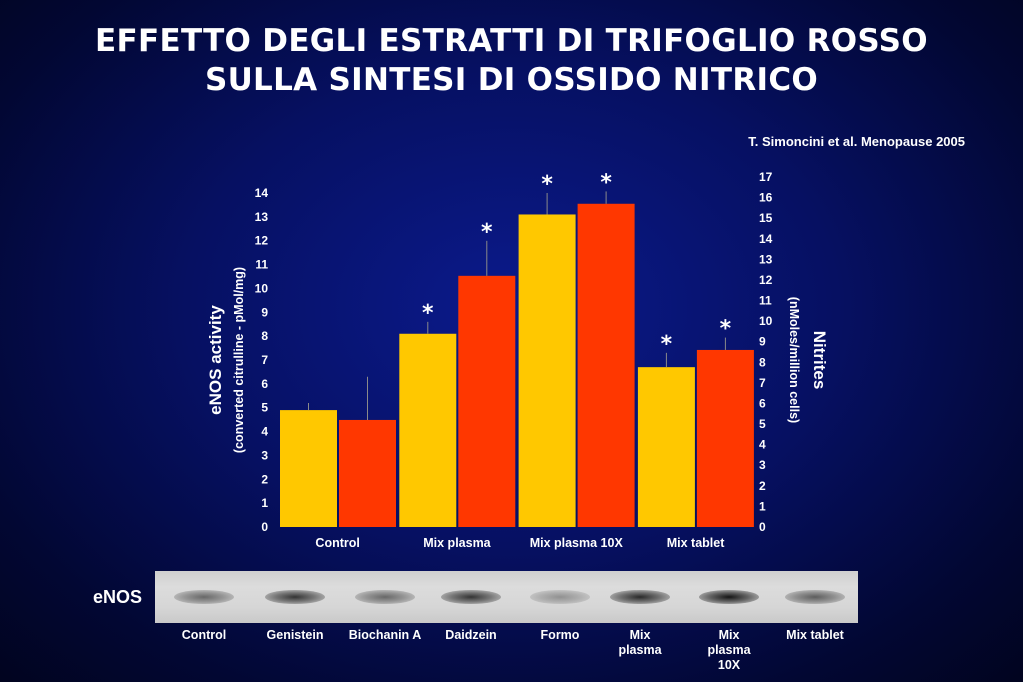  What do you see at coordinates (262, 217) in the screenshot?
I see `y-left-tick-label: 13` at bounding box center [262, 217].